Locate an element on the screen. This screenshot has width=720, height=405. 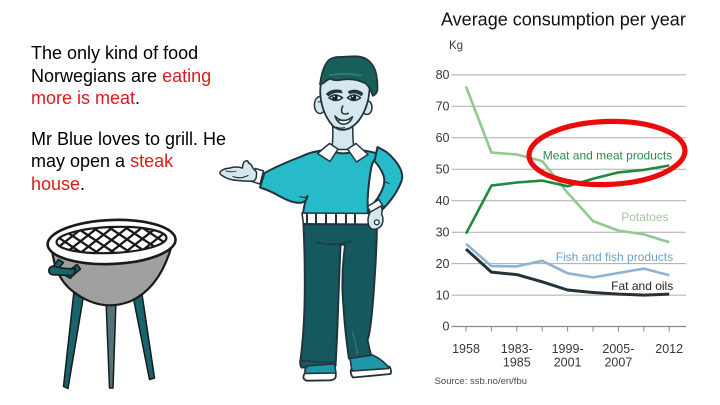
svg-text: 0 is located at coordinates (446, 327).